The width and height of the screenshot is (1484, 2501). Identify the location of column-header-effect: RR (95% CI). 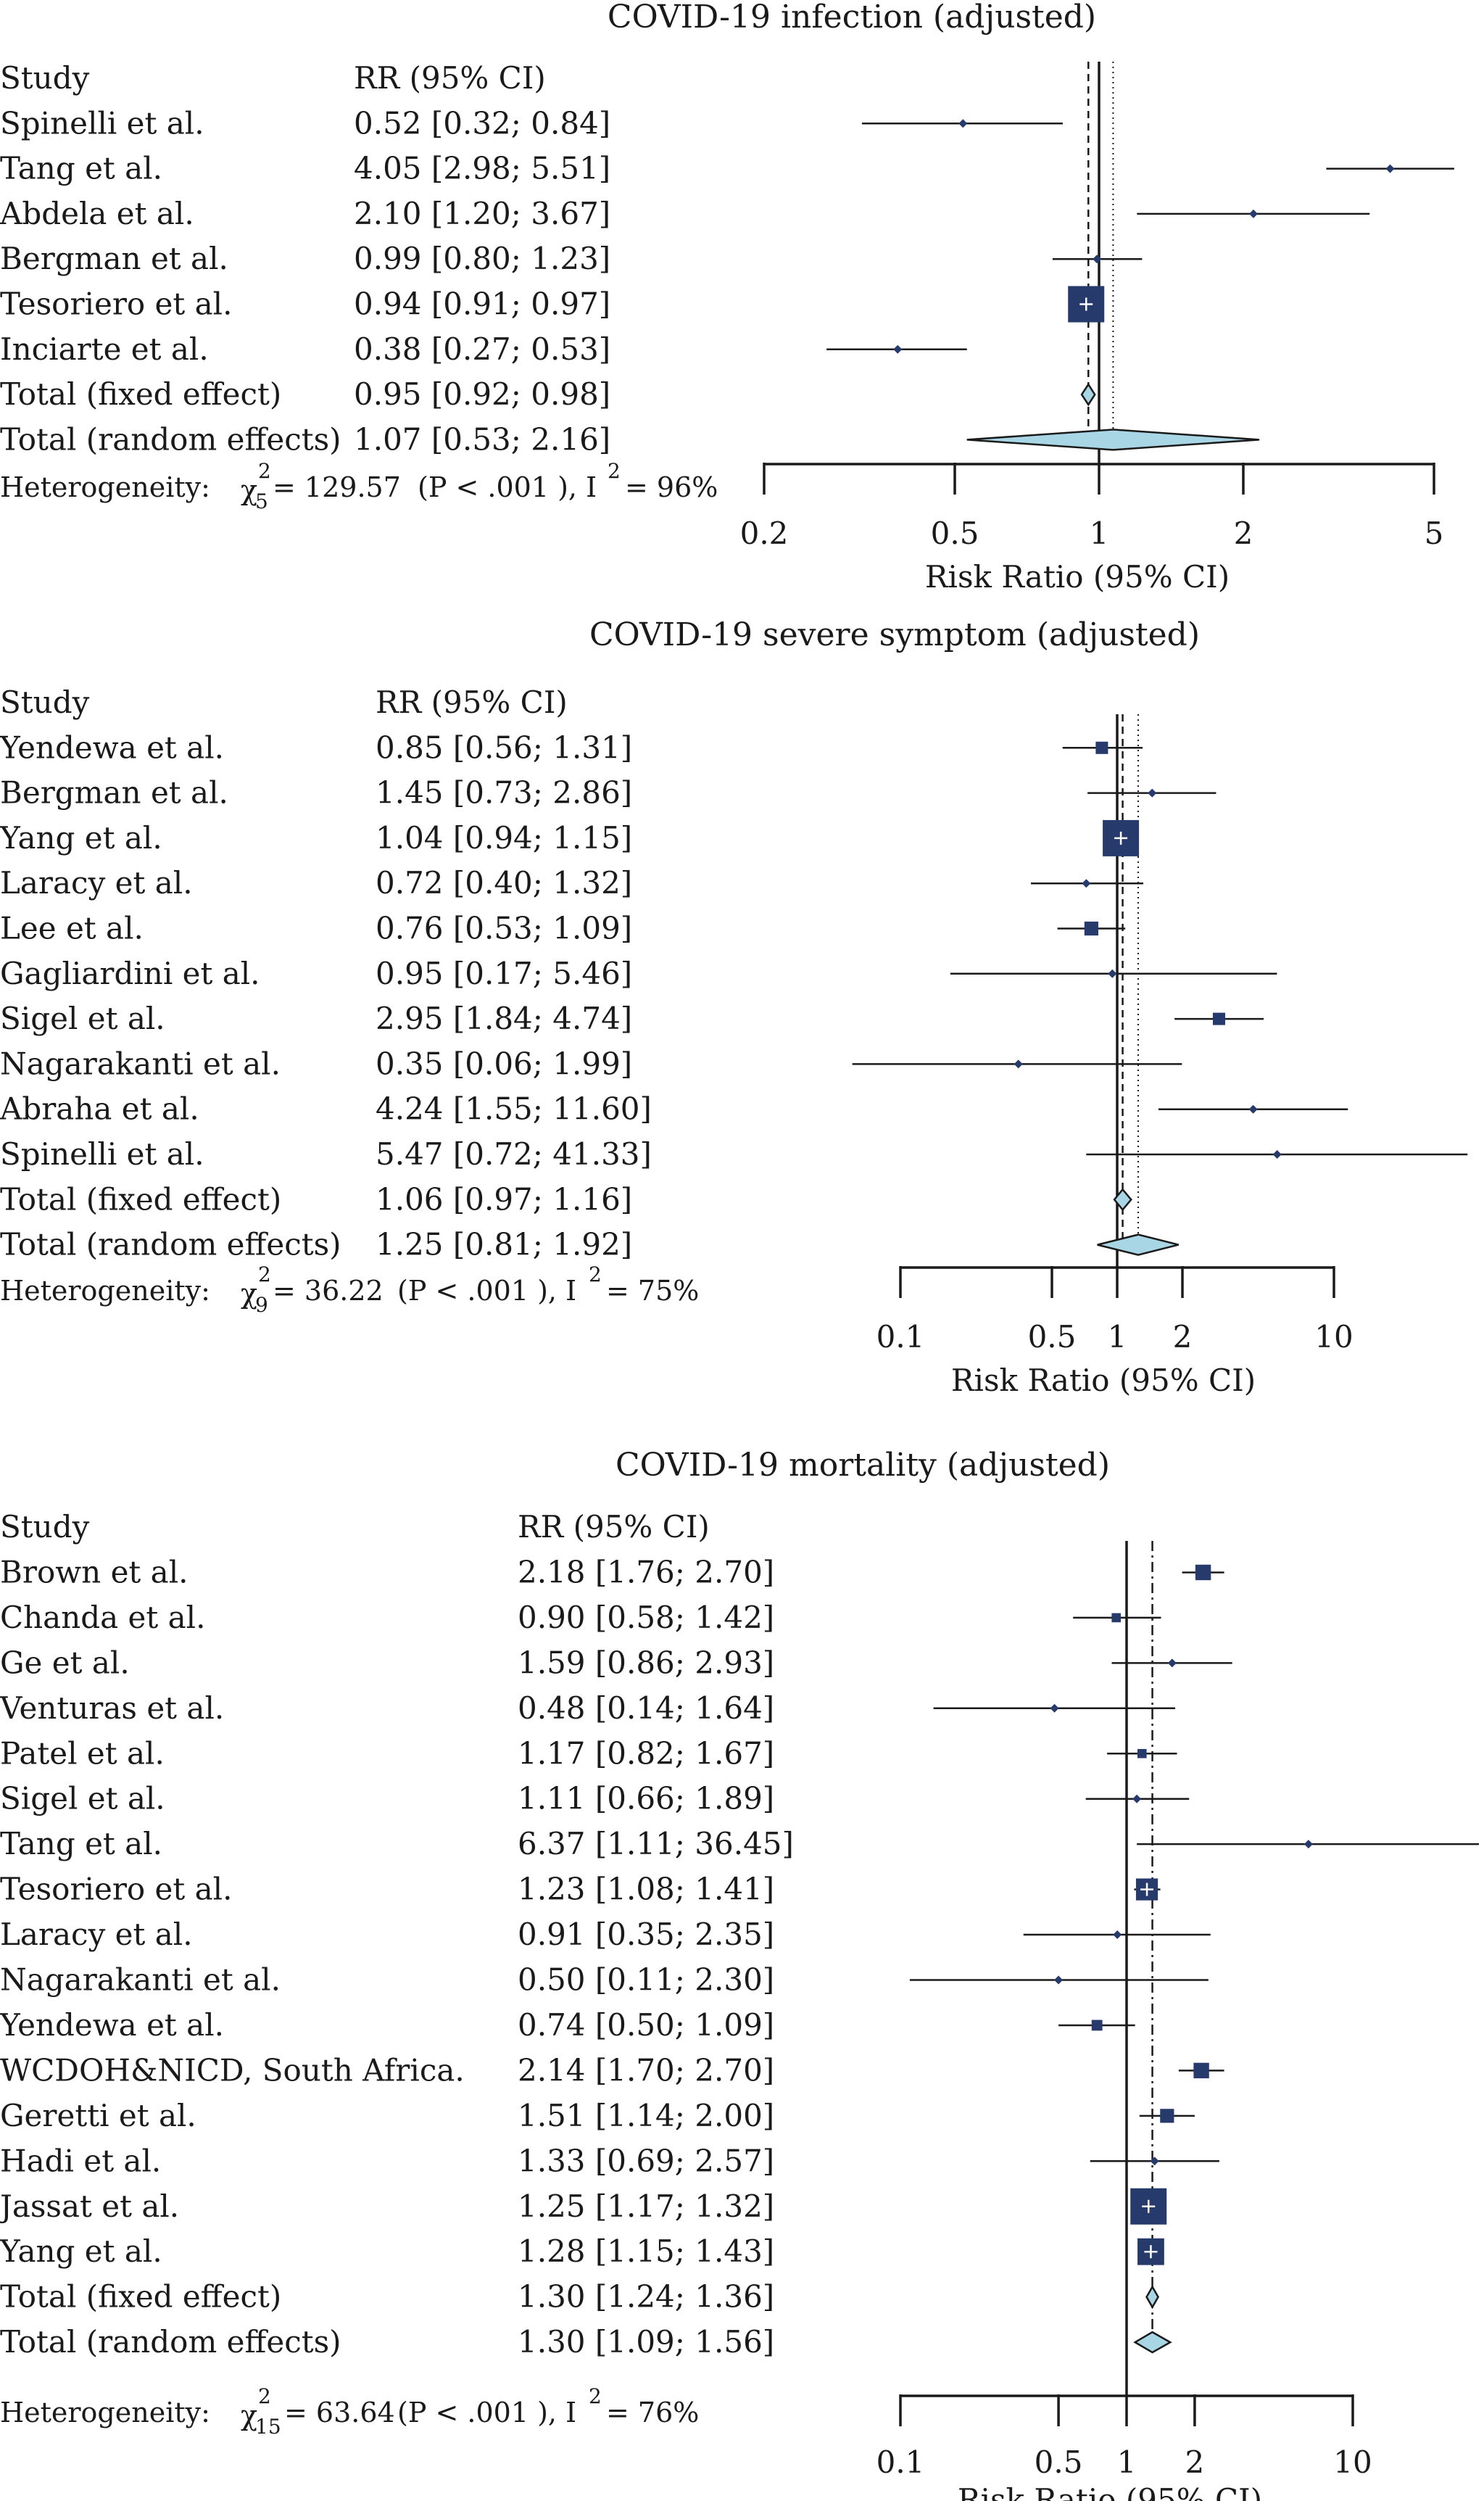
(450, 78).